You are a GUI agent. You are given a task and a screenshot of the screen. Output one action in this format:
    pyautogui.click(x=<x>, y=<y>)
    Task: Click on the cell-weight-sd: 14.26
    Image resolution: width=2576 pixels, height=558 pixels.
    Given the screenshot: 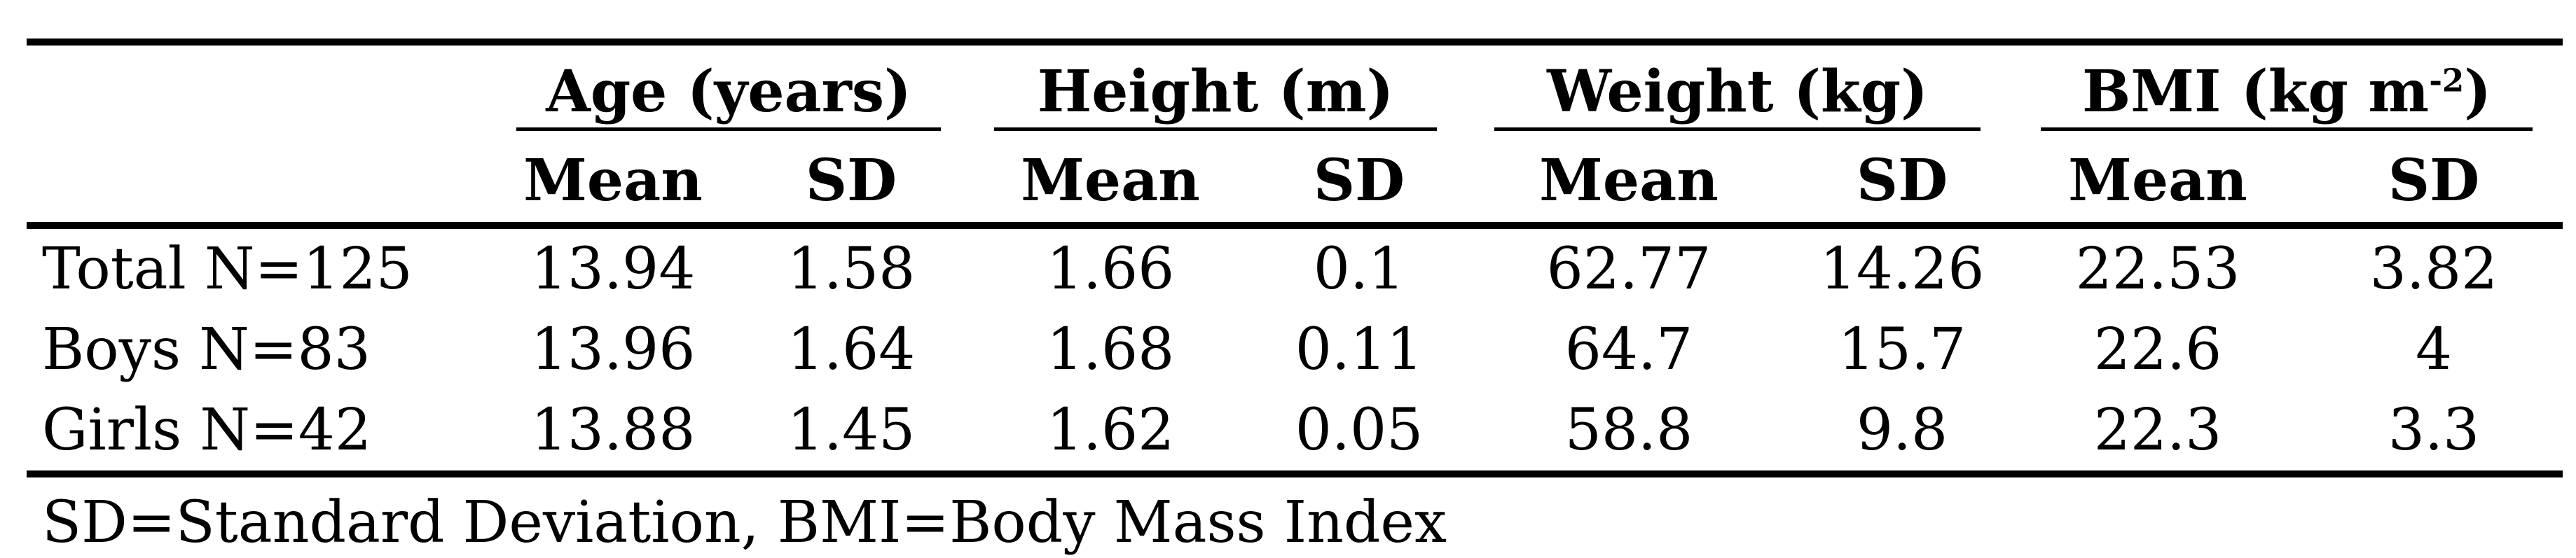 What is the action you would take?
    pyautogui.click(x=1902, y=269)
    